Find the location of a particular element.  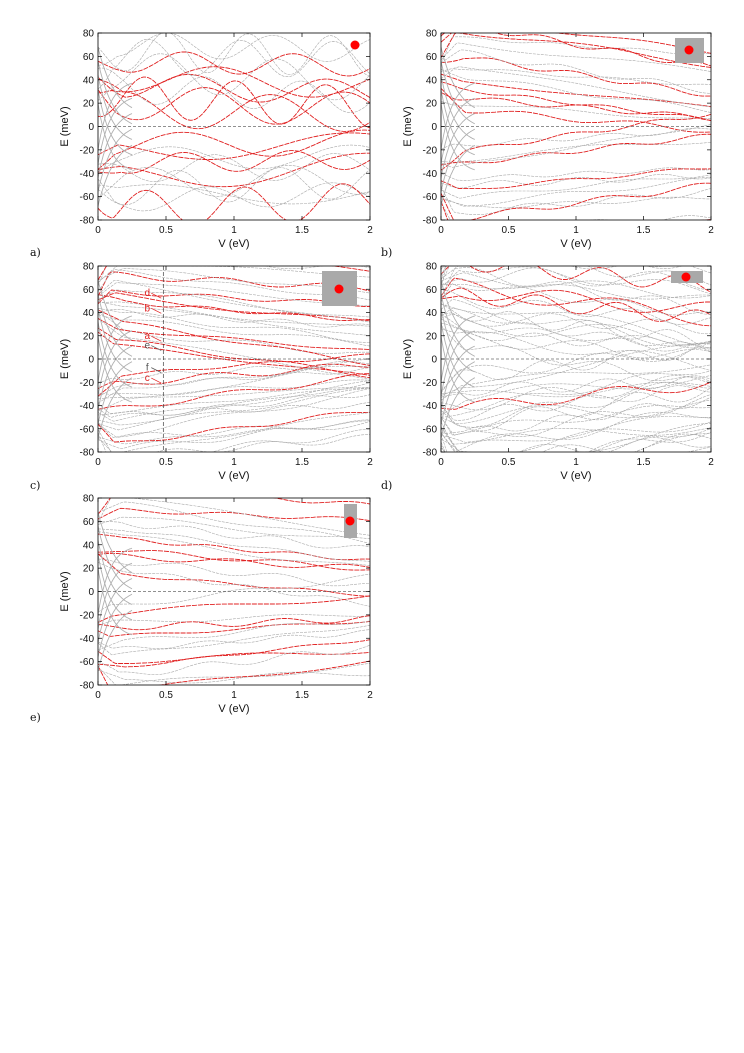

x-tick-label: 0 is located at coordinates (441, 462).